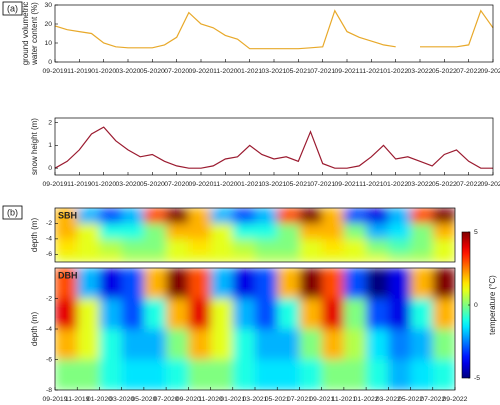 The image size is (500, 405). I want to click on x-tick-label: 01-2021, so click(232, 399).